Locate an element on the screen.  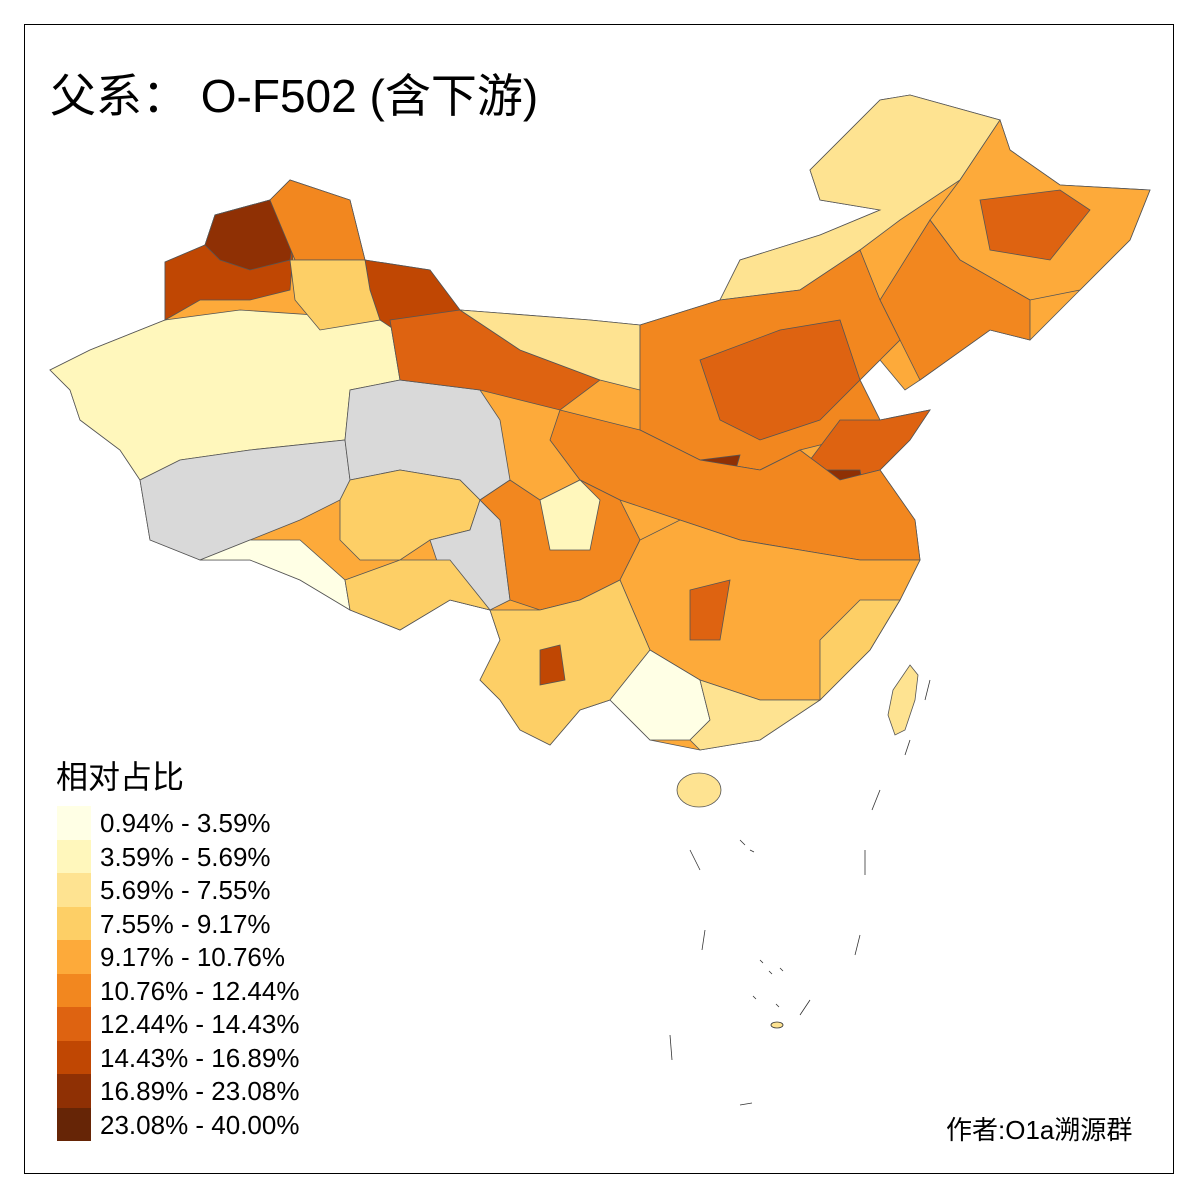
legend-label: 16.89% - 23.08% is located at coordinates (200, 1091).